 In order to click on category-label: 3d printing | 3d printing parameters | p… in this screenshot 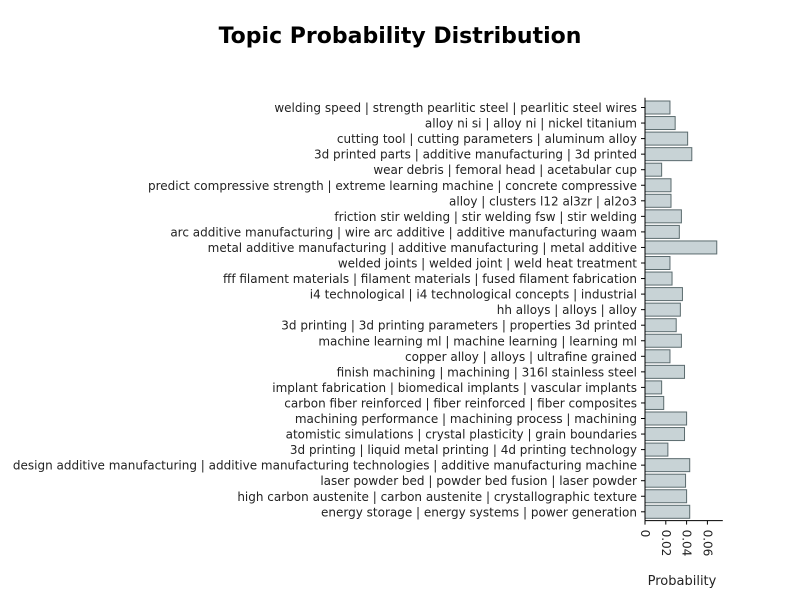, I will do `click(459, 326)`.